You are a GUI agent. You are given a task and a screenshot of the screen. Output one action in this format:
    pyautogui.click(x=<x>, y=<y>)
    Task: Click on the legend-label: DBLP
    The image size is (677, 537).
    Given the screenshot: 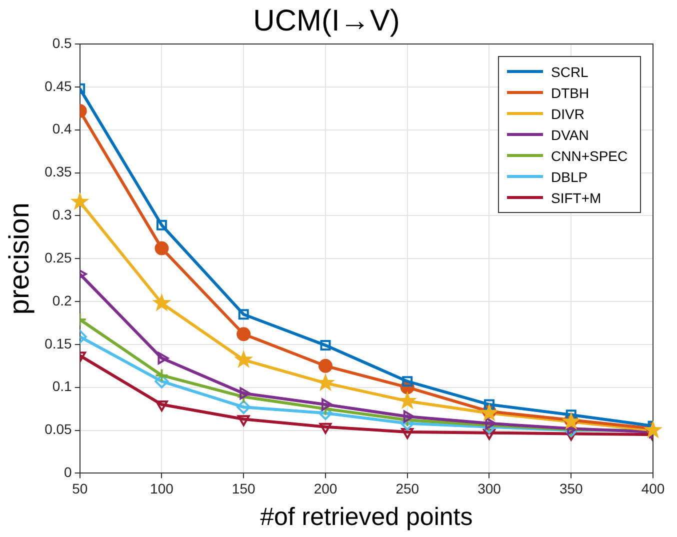 What is the action you would take?
    pyautogui.click(x=569, y=176)
    